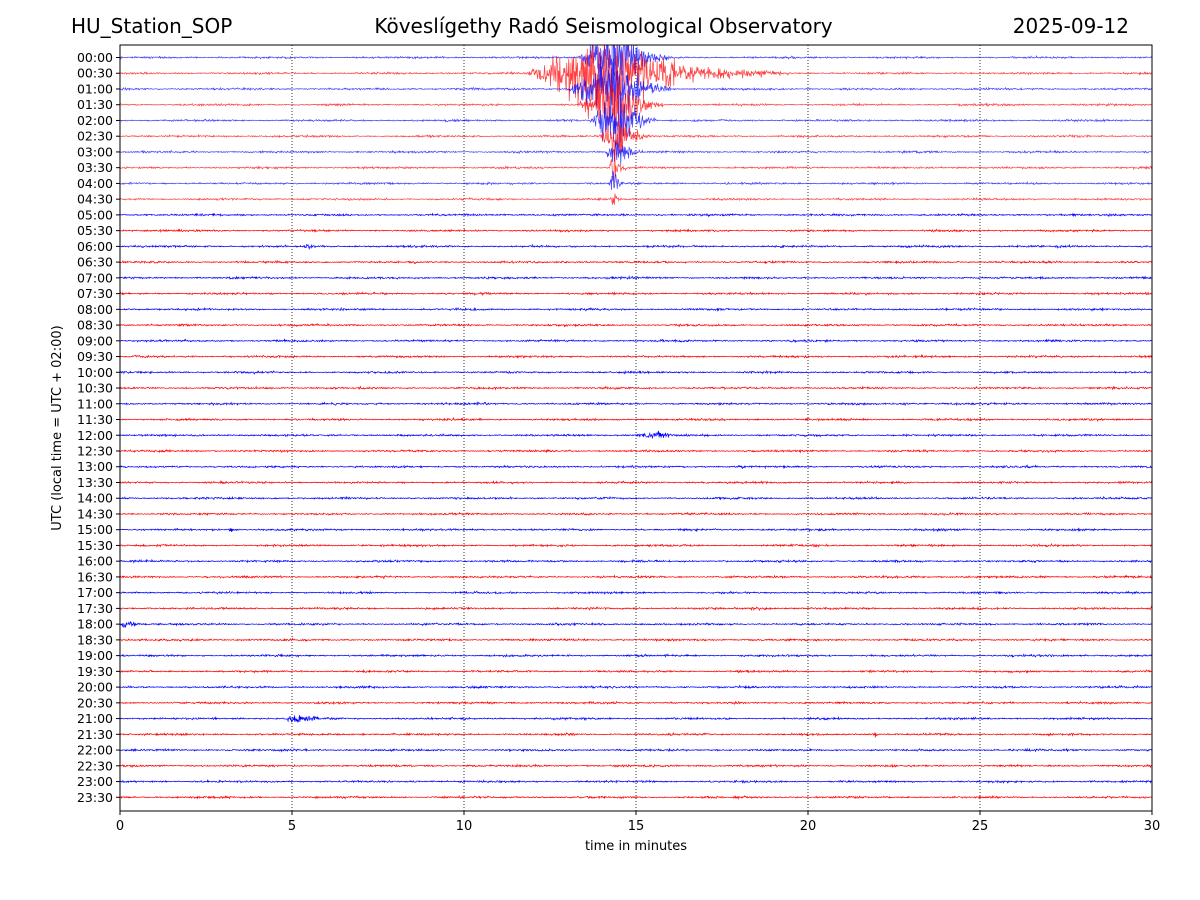  What do you see at coordinates (95, 293) in the screenshot?
I see `y-tick-label: 07:30` at bounding box center [95, 293].